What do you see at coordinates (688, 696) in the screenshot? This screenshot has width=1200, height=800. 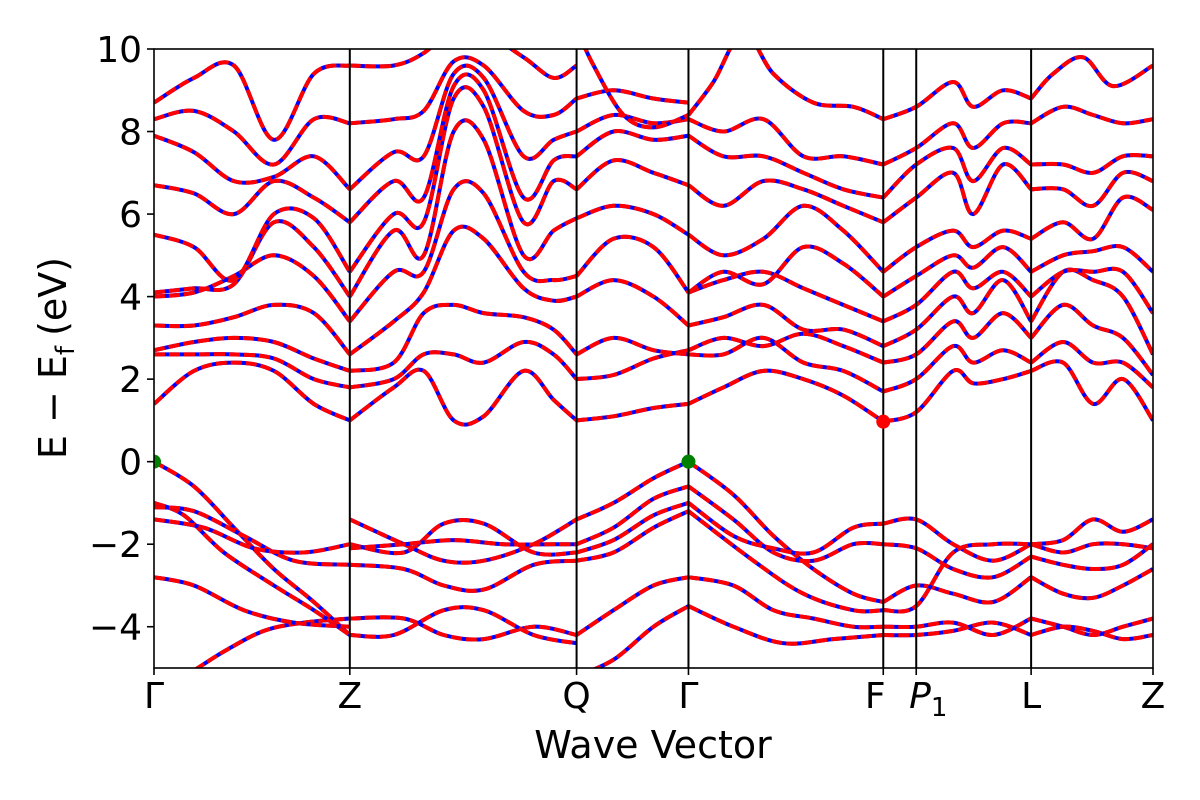 I see `x-tick-label-3: Γ` at bounding box center [688, 696].